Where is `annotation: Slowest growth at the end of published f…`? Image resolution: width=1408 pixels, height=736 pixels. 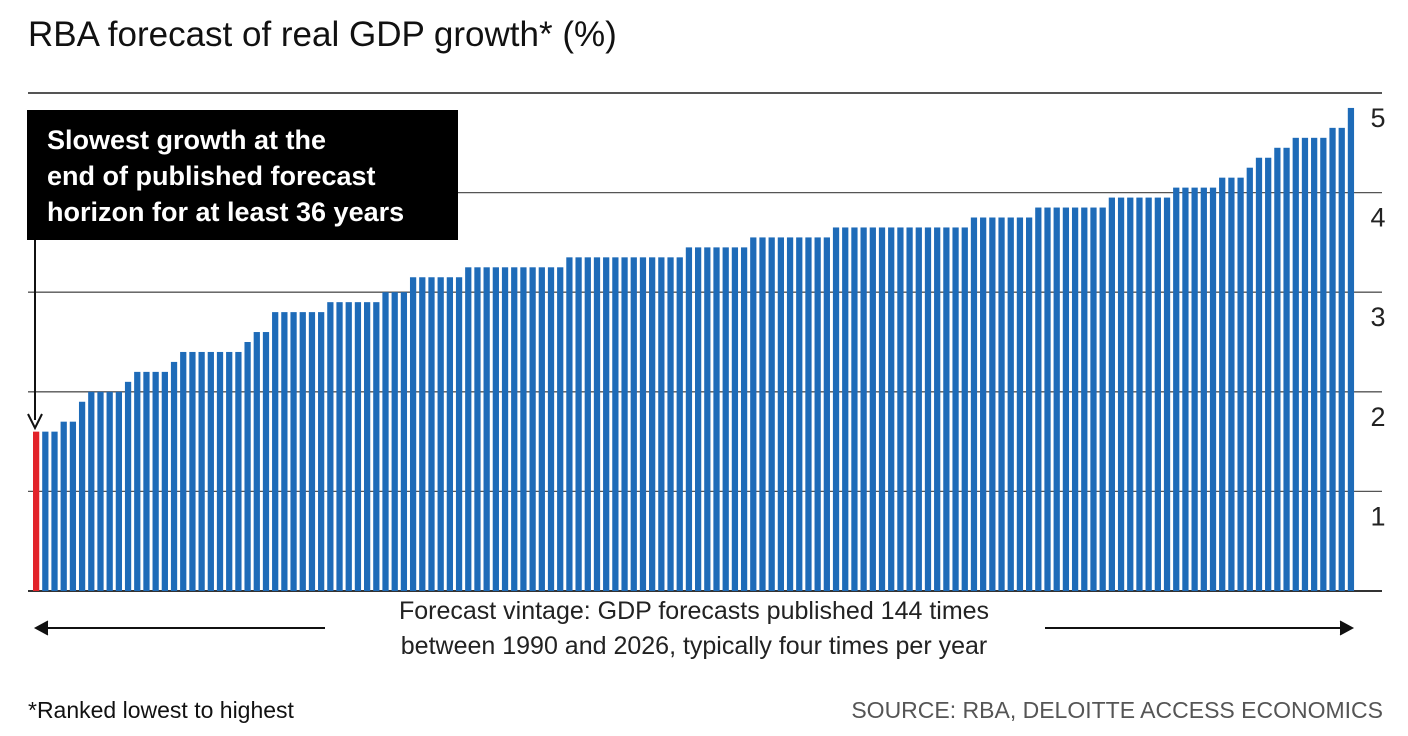 annotation: Slowest growth at the end of published f… is located at coordinates (242, 270).